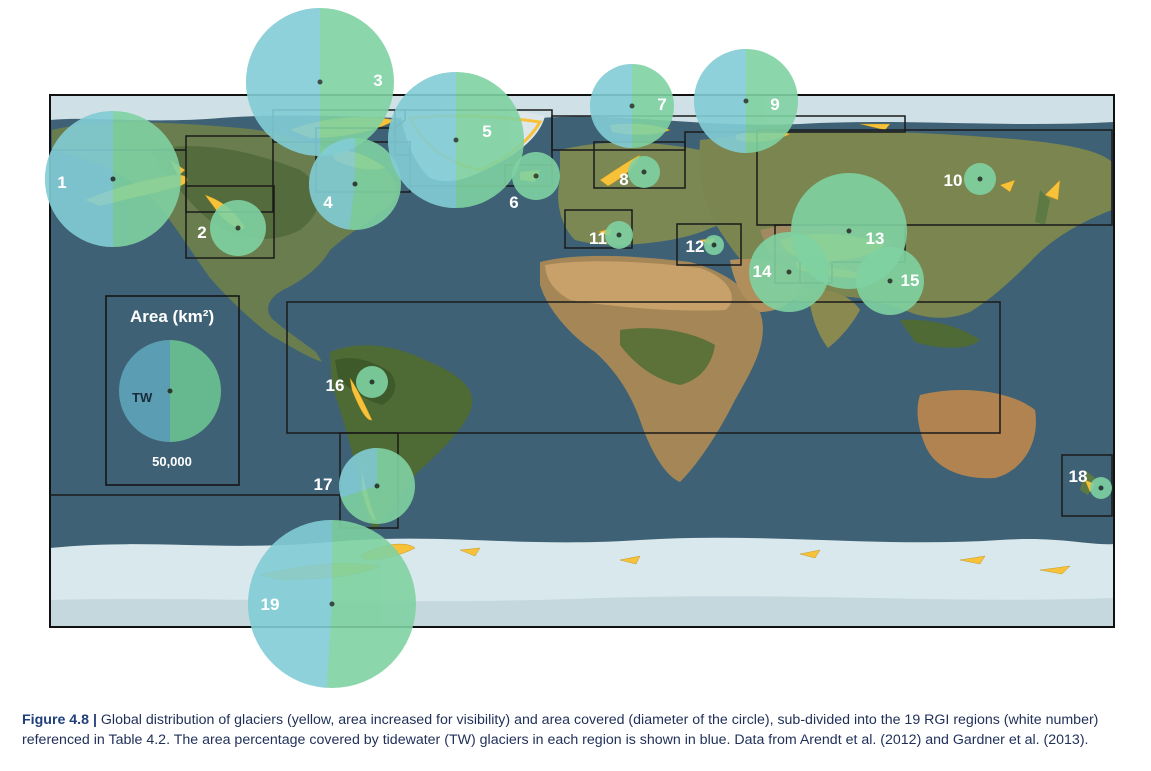 This screenshot has height=771, width=1151. I want to click on congo, so click(667, 356).